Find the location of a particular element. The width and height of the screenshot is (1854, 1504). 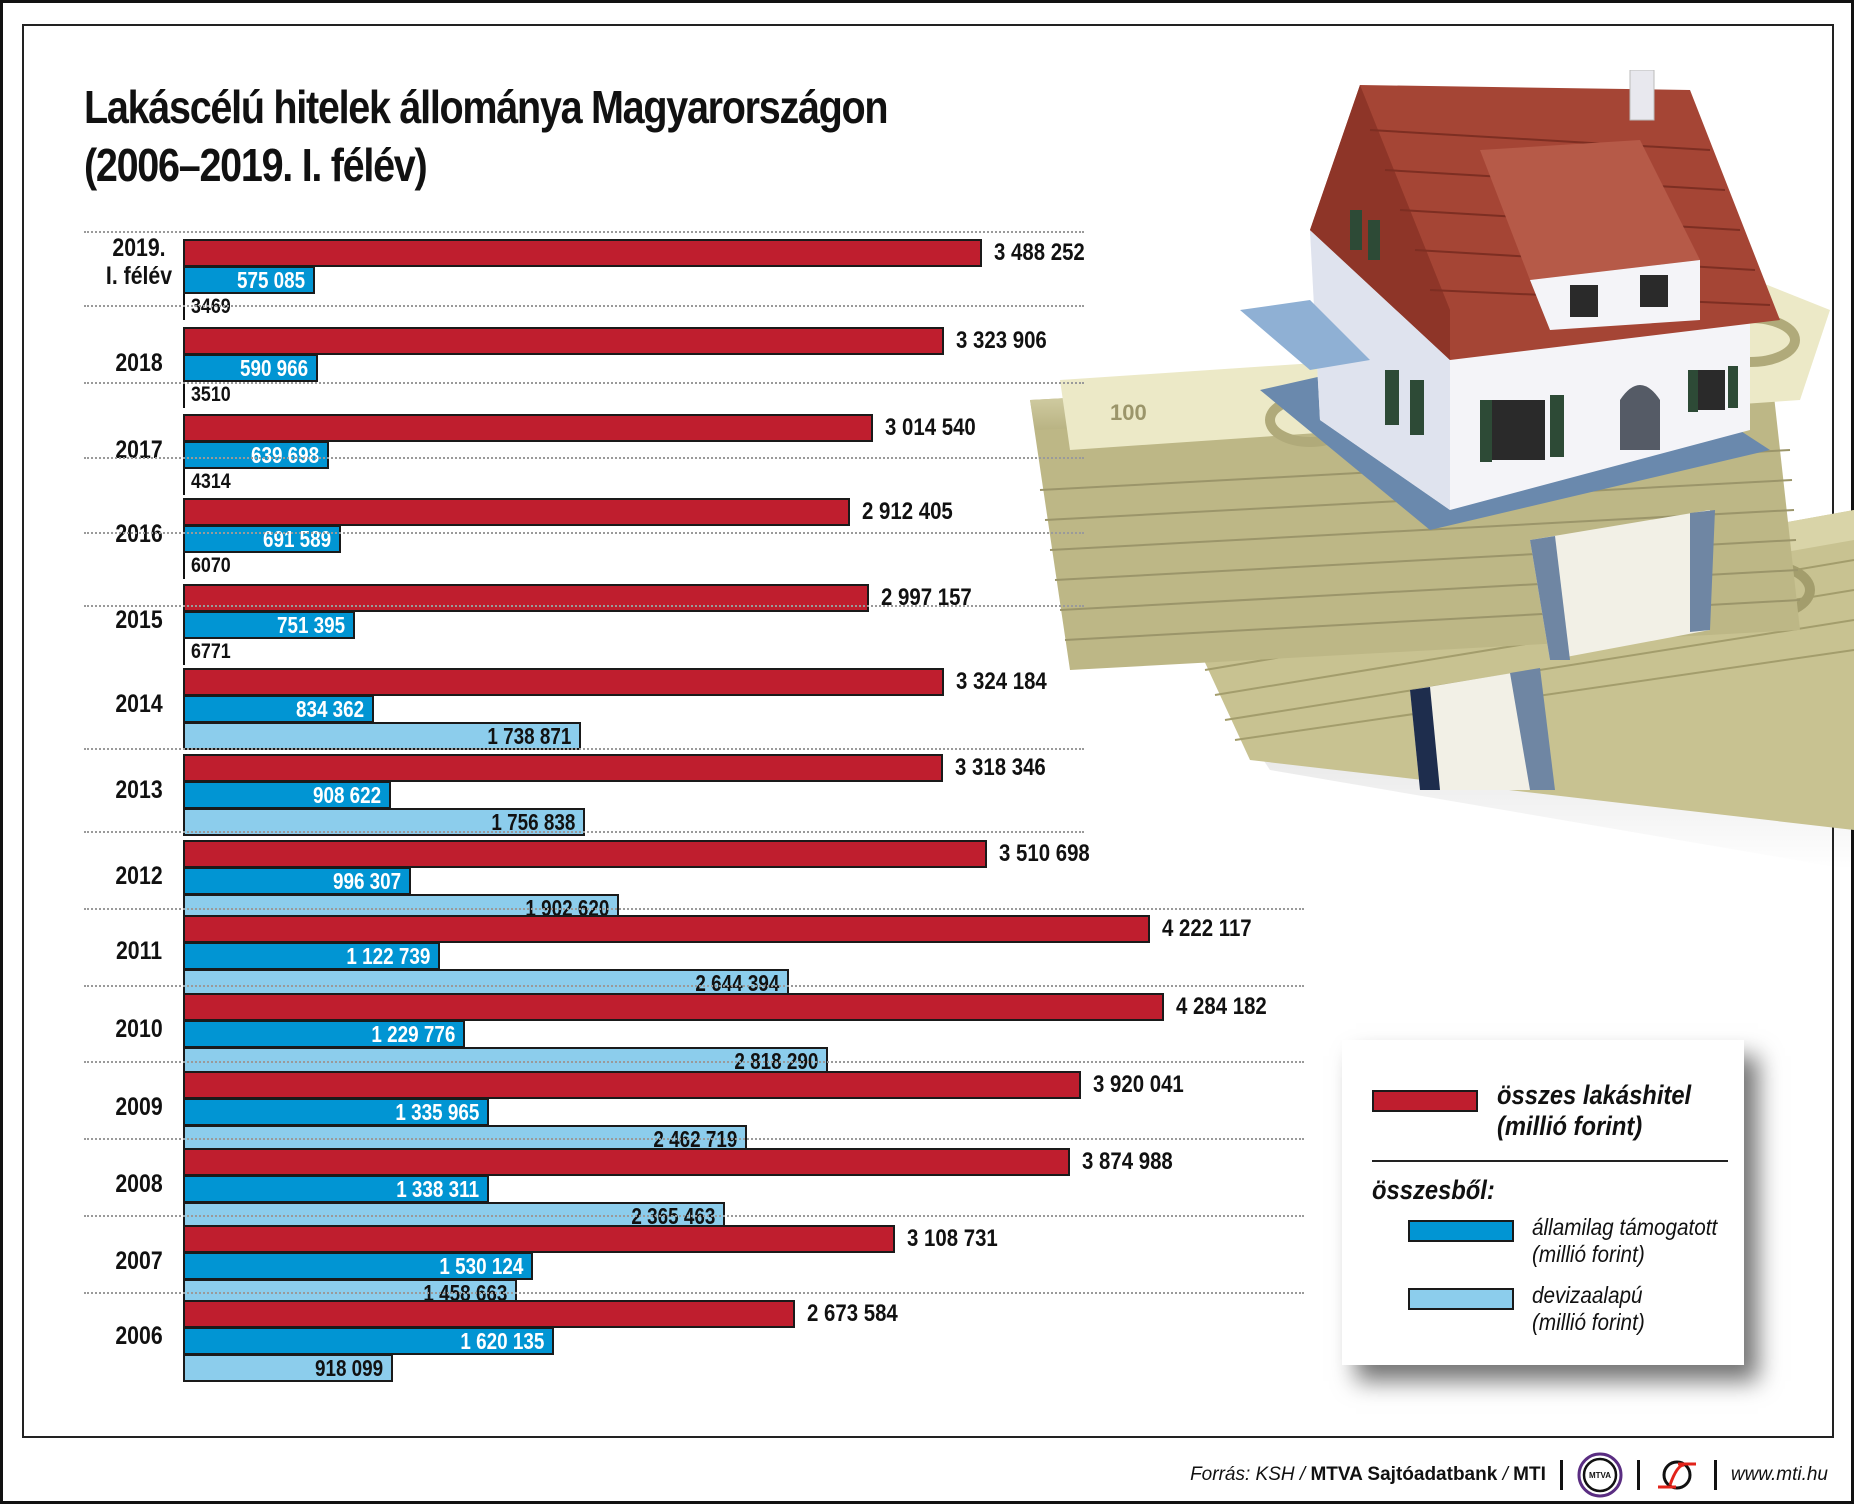

legend-divider is located at coordinates (1550, 1161).